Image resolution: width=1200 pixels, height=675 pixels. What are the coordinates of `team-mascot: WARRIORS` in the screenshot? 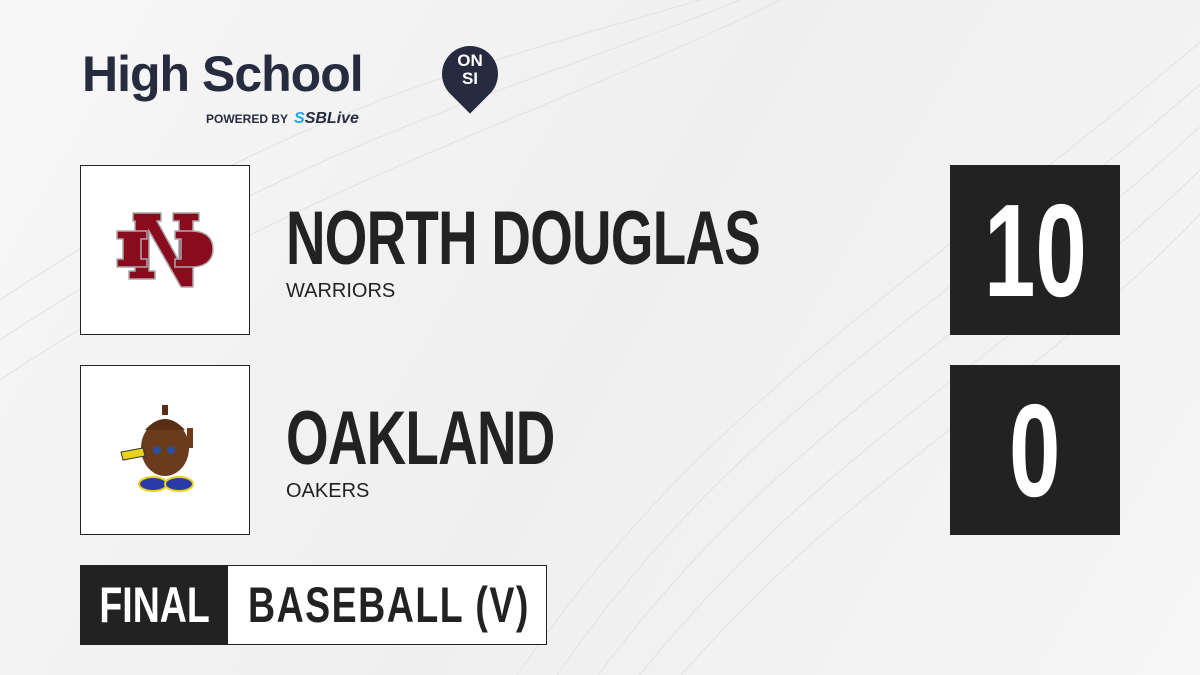 It's located at (341, 291).